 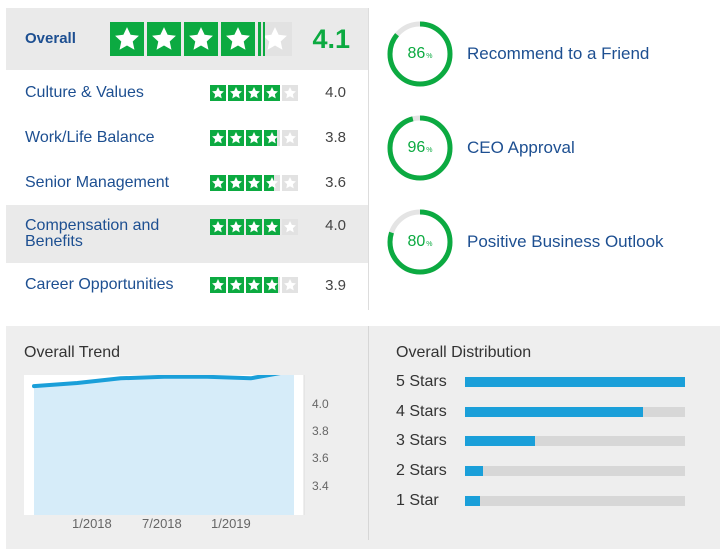 What do you see at coordinates (164, 445) in the screenshot?
I see `trend-area` at bounding box center [164, 445].